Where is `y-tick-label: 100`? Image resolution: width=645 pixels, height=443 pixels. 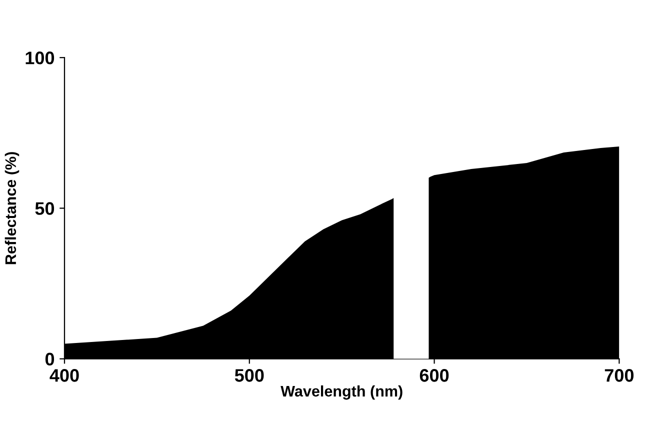 y-tick-label: 100 is located at coordinates (40, 58).